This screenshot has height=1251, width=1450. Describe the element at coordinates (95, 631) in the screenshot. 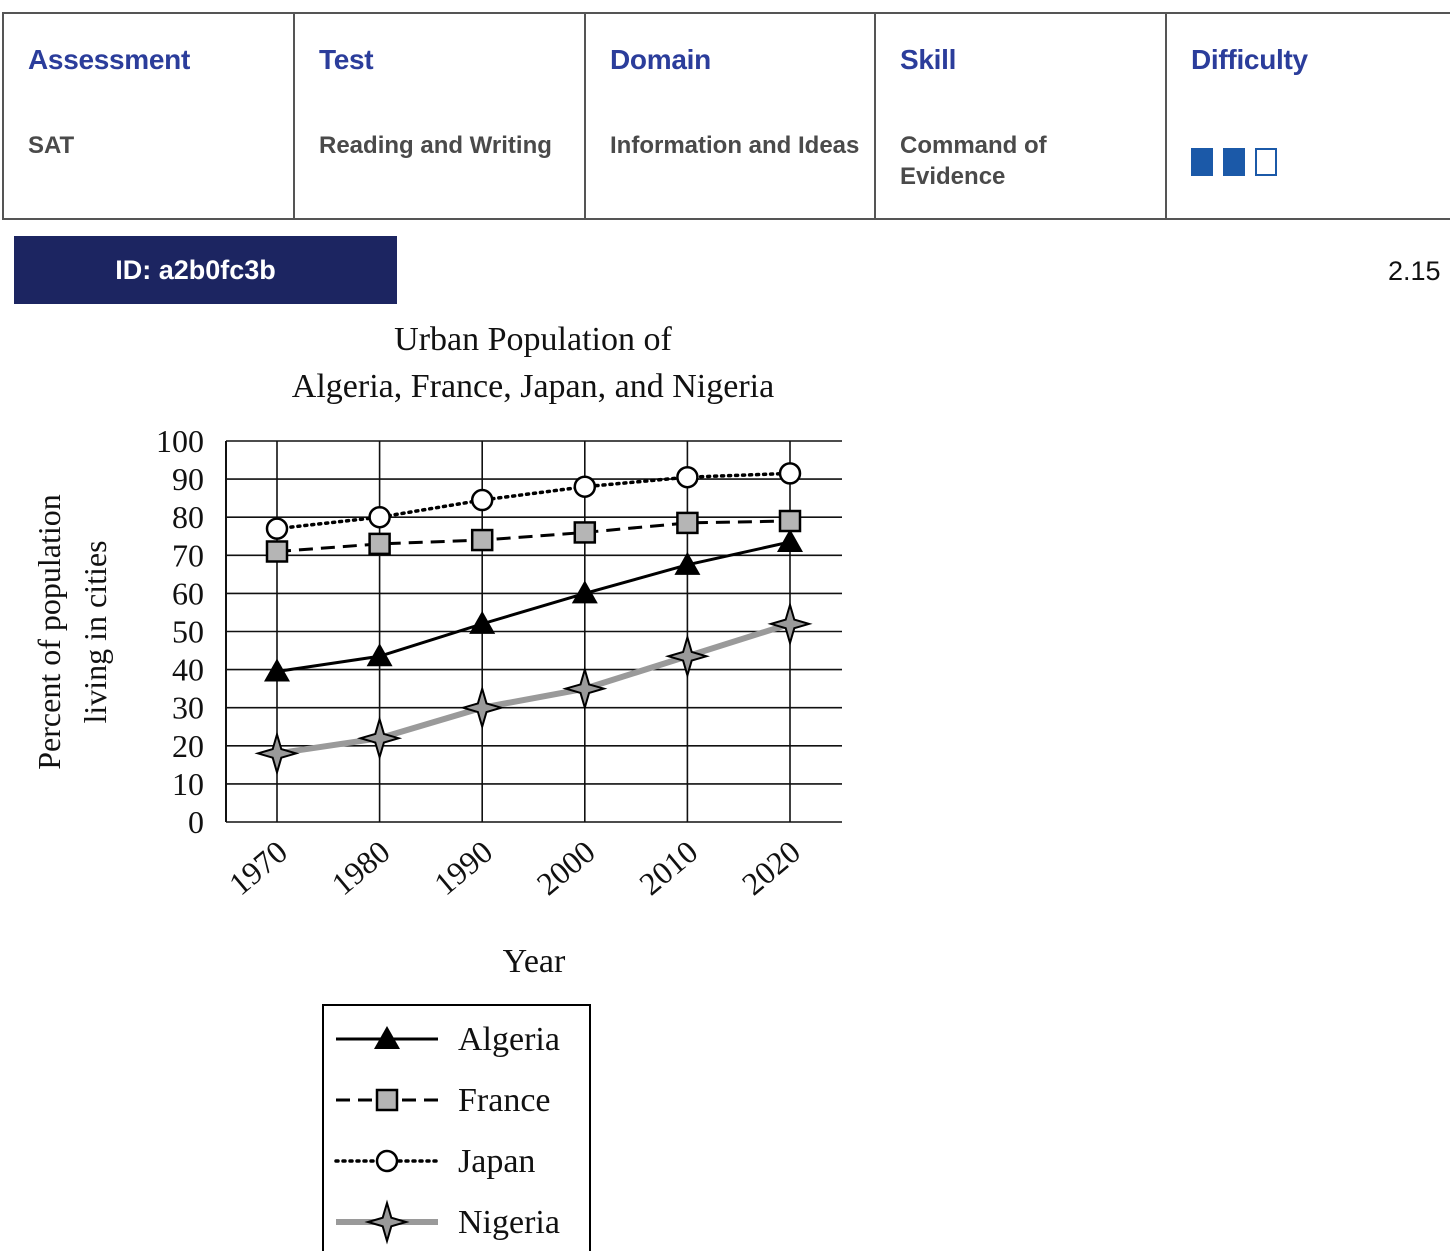

I see `y-axis-label-line: living in cities` at that location.